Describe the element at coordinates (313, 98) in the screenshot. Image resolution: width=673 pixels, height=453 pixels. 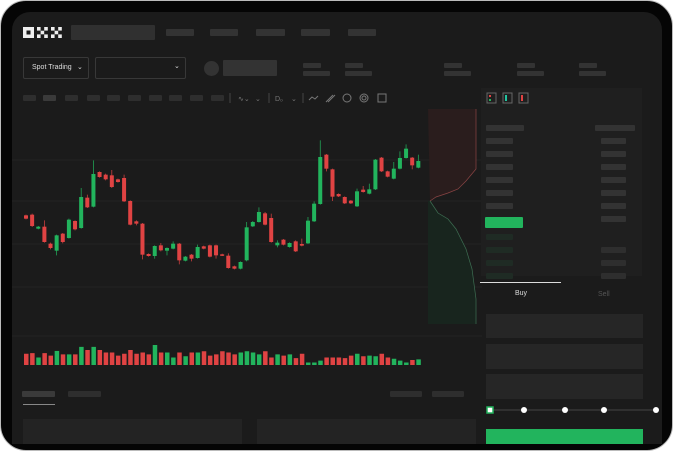
I see `line-tool-icon` at that location.